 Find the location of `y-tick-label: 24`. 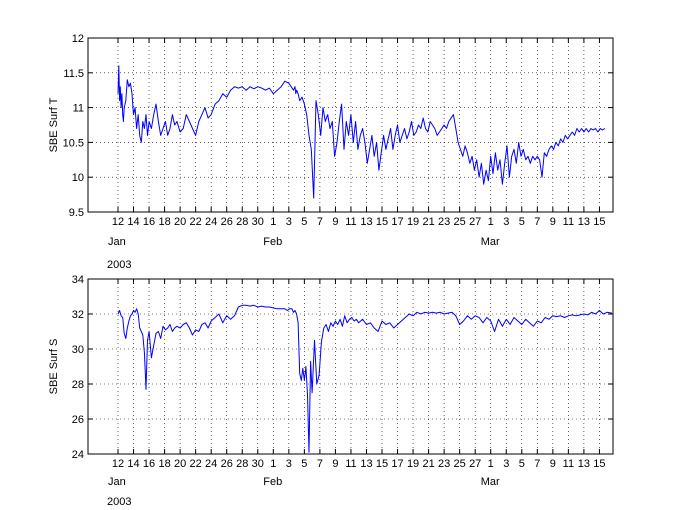

y-tick-label: 24 is located at coordinates (78, 455).